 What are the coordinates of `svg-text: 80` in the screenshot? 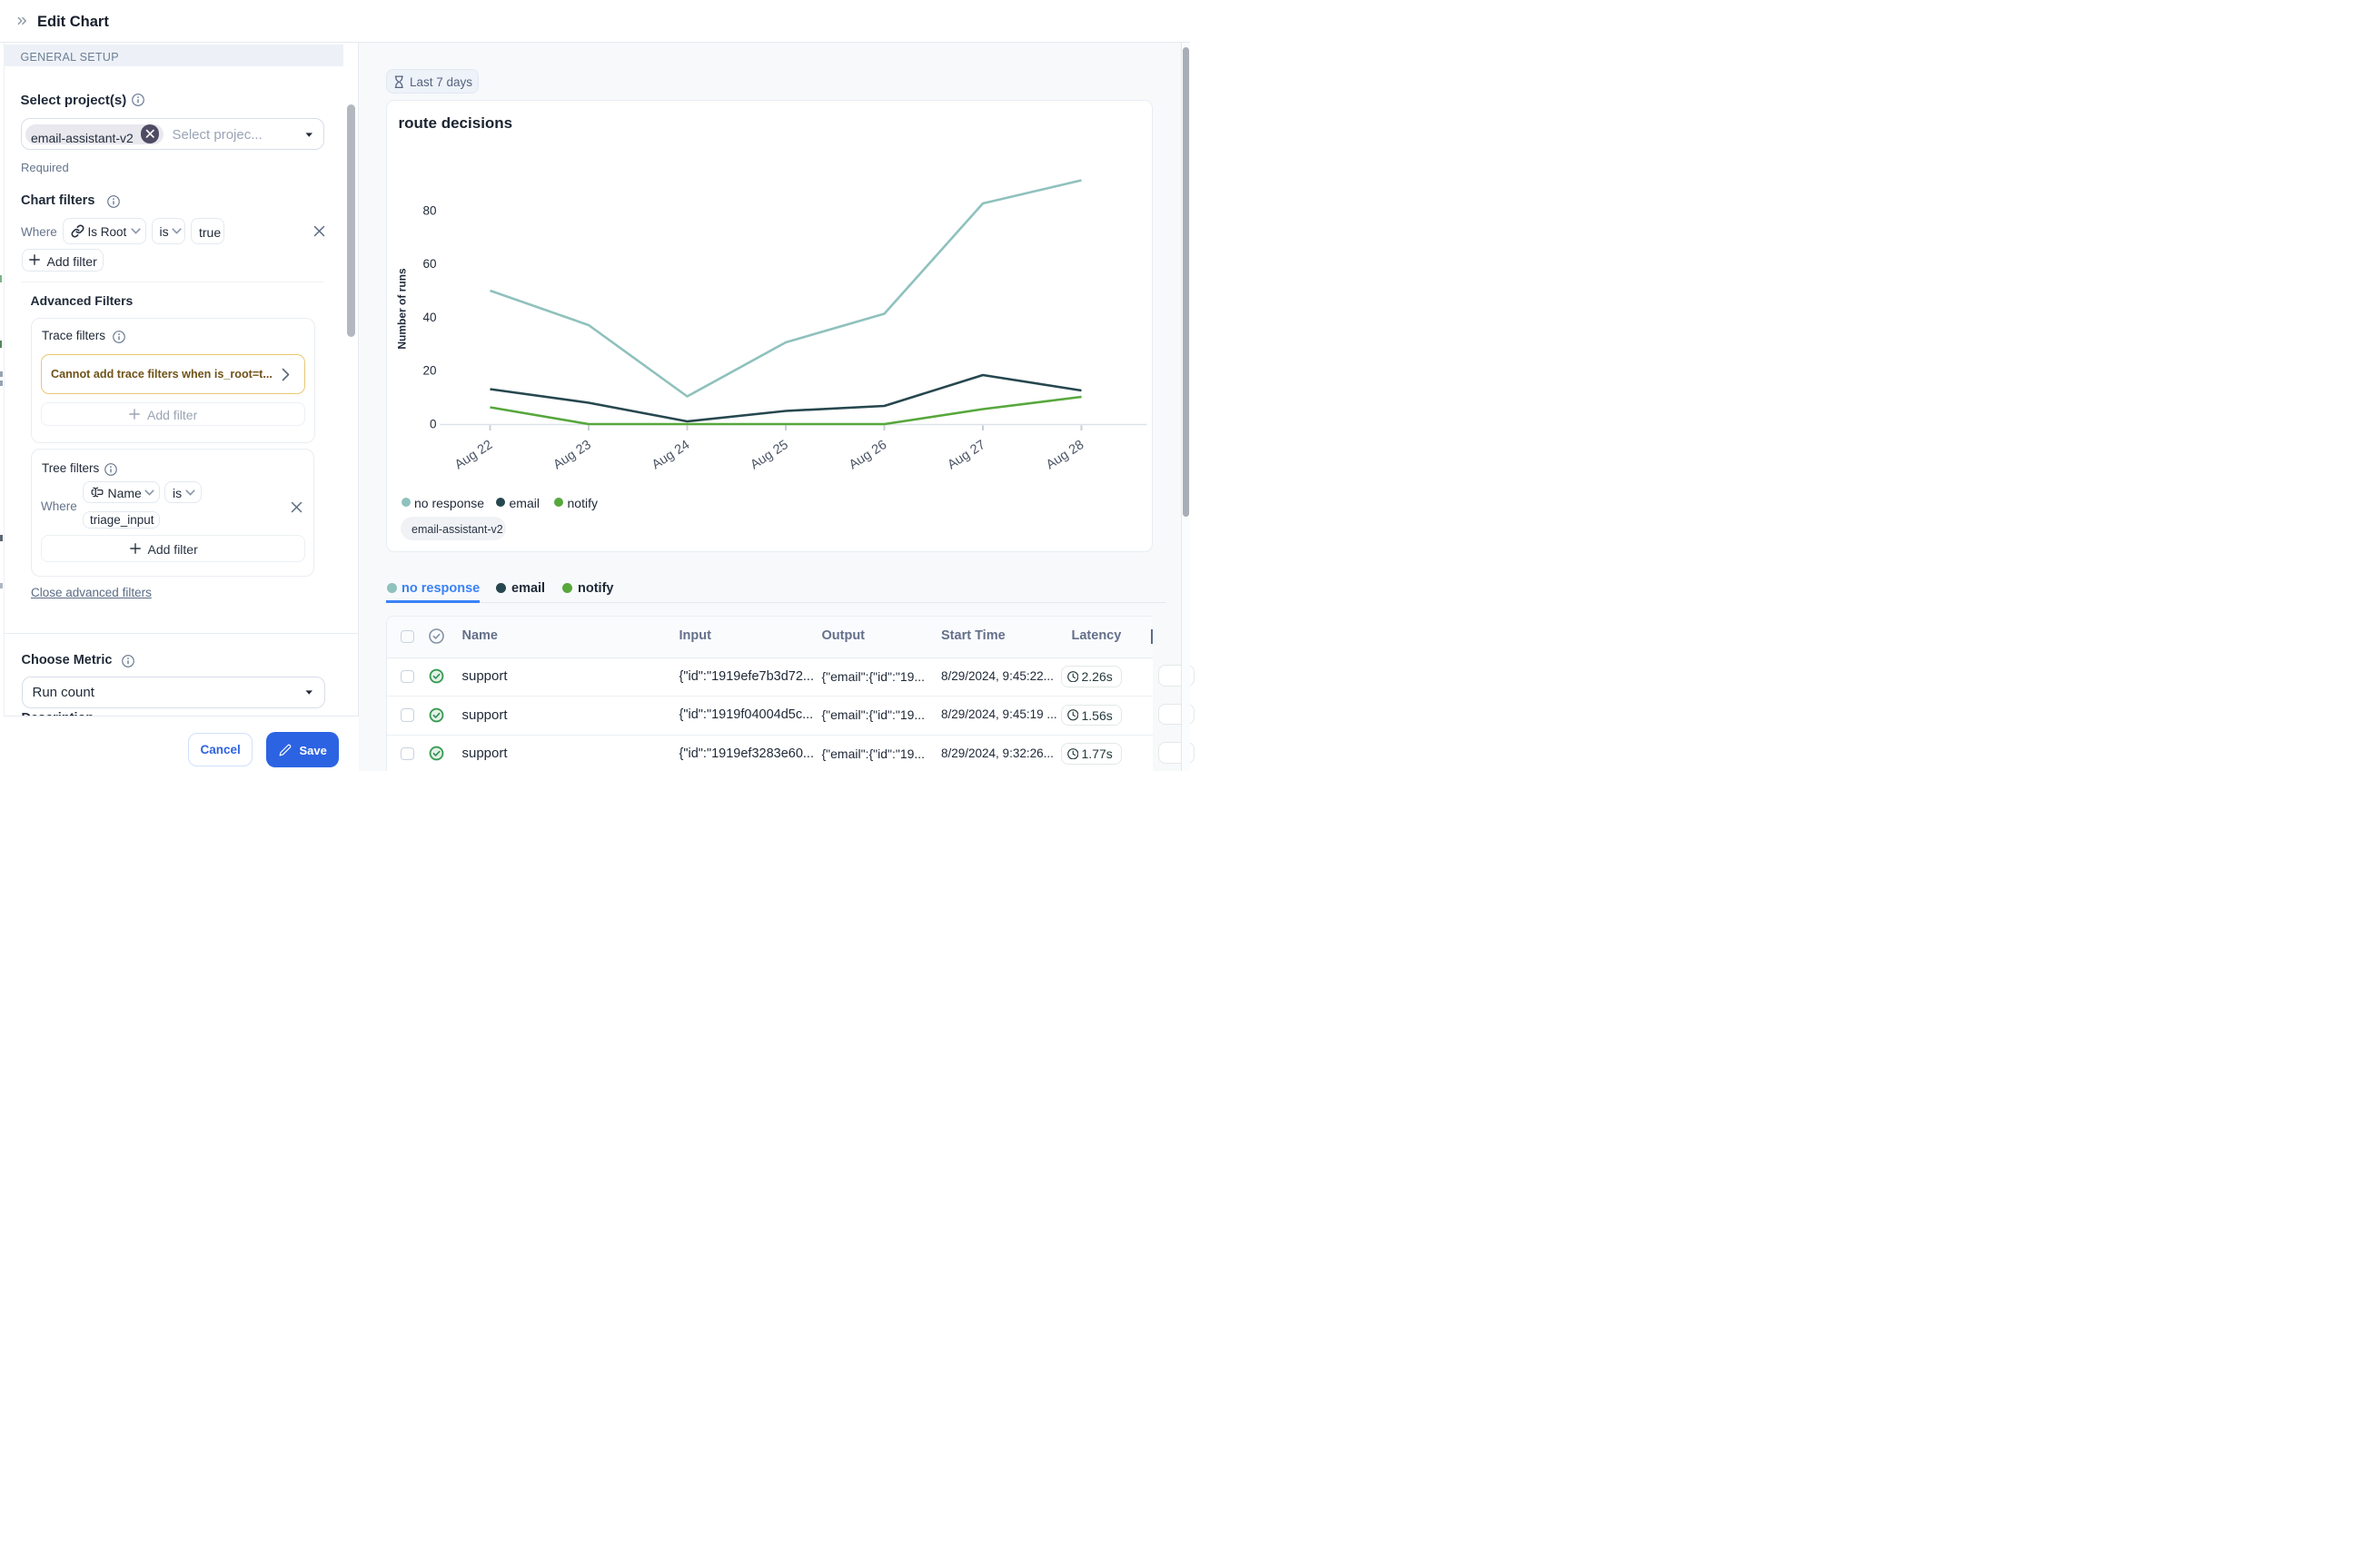 It's located at (429, 211).